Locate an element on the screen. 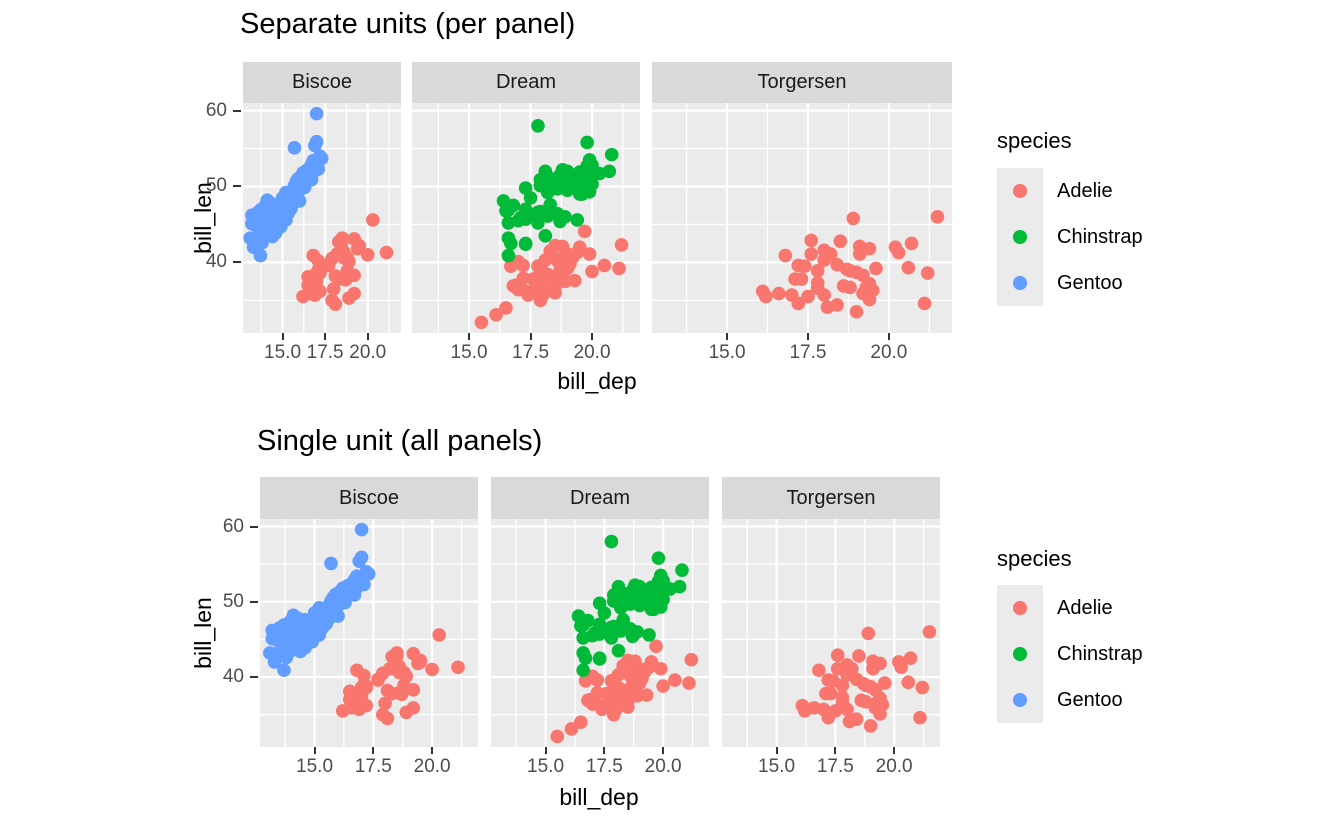 Image resolution: width=1344 pixels, height=830 pixels. y-tick-label: 40 is located at coordinates (216, 262).